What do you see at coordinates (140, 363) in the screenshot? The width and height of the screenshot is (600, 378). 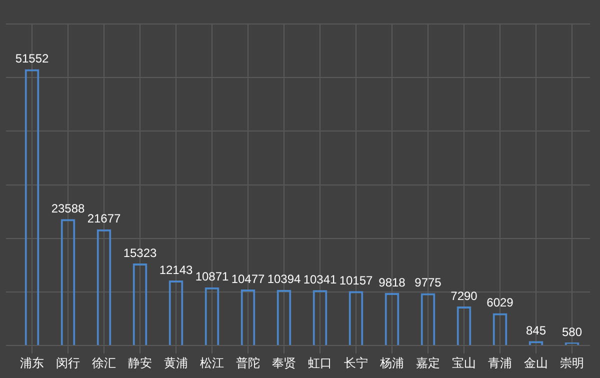 I see `x-tick-label: 静安` at bounding box center [140, 363].